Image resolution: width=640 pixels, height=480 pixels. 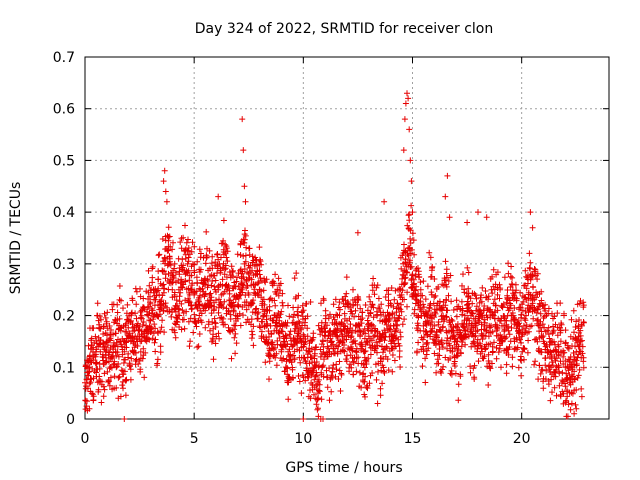 I want to click on x-tick-label: 5, so click(x=194, y=439).